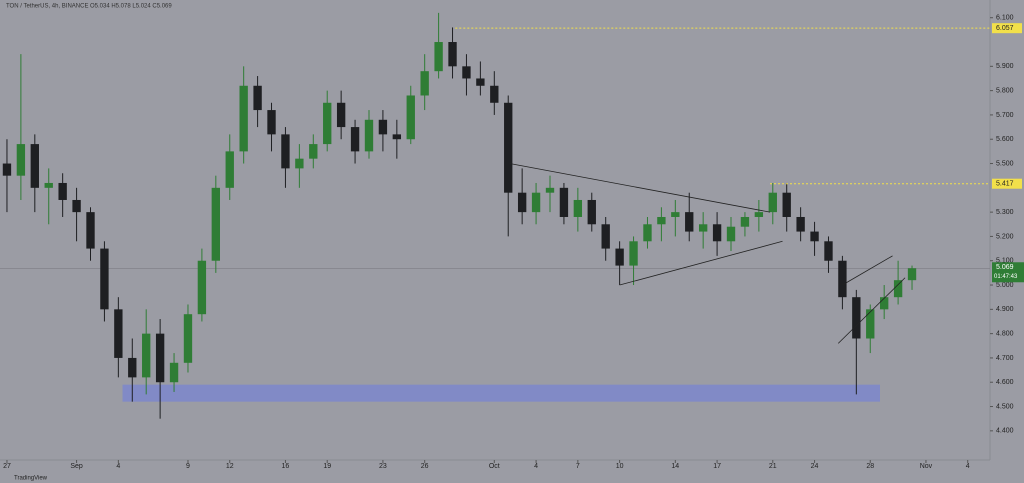  I want to click on x-tick-label: 27, so click(7, 466).